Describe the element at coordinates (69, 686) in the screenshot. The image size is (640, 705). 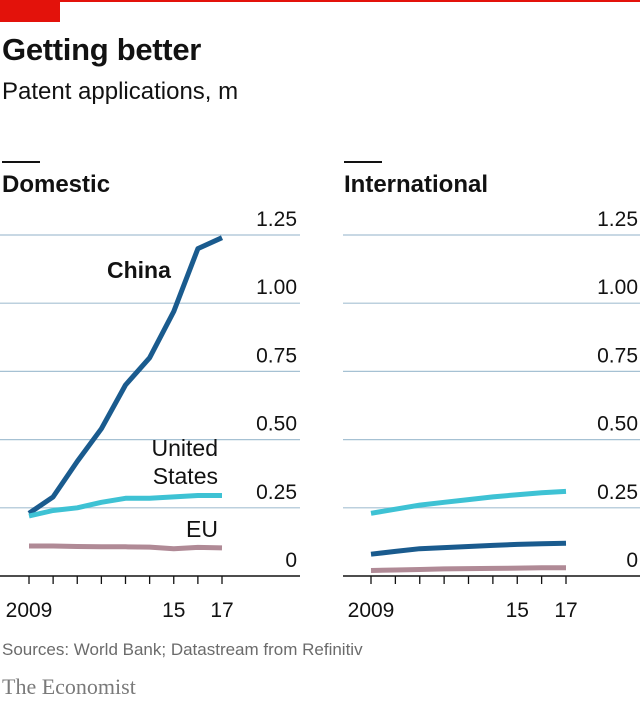
I see `publisher-logo: The Economist` at that location.